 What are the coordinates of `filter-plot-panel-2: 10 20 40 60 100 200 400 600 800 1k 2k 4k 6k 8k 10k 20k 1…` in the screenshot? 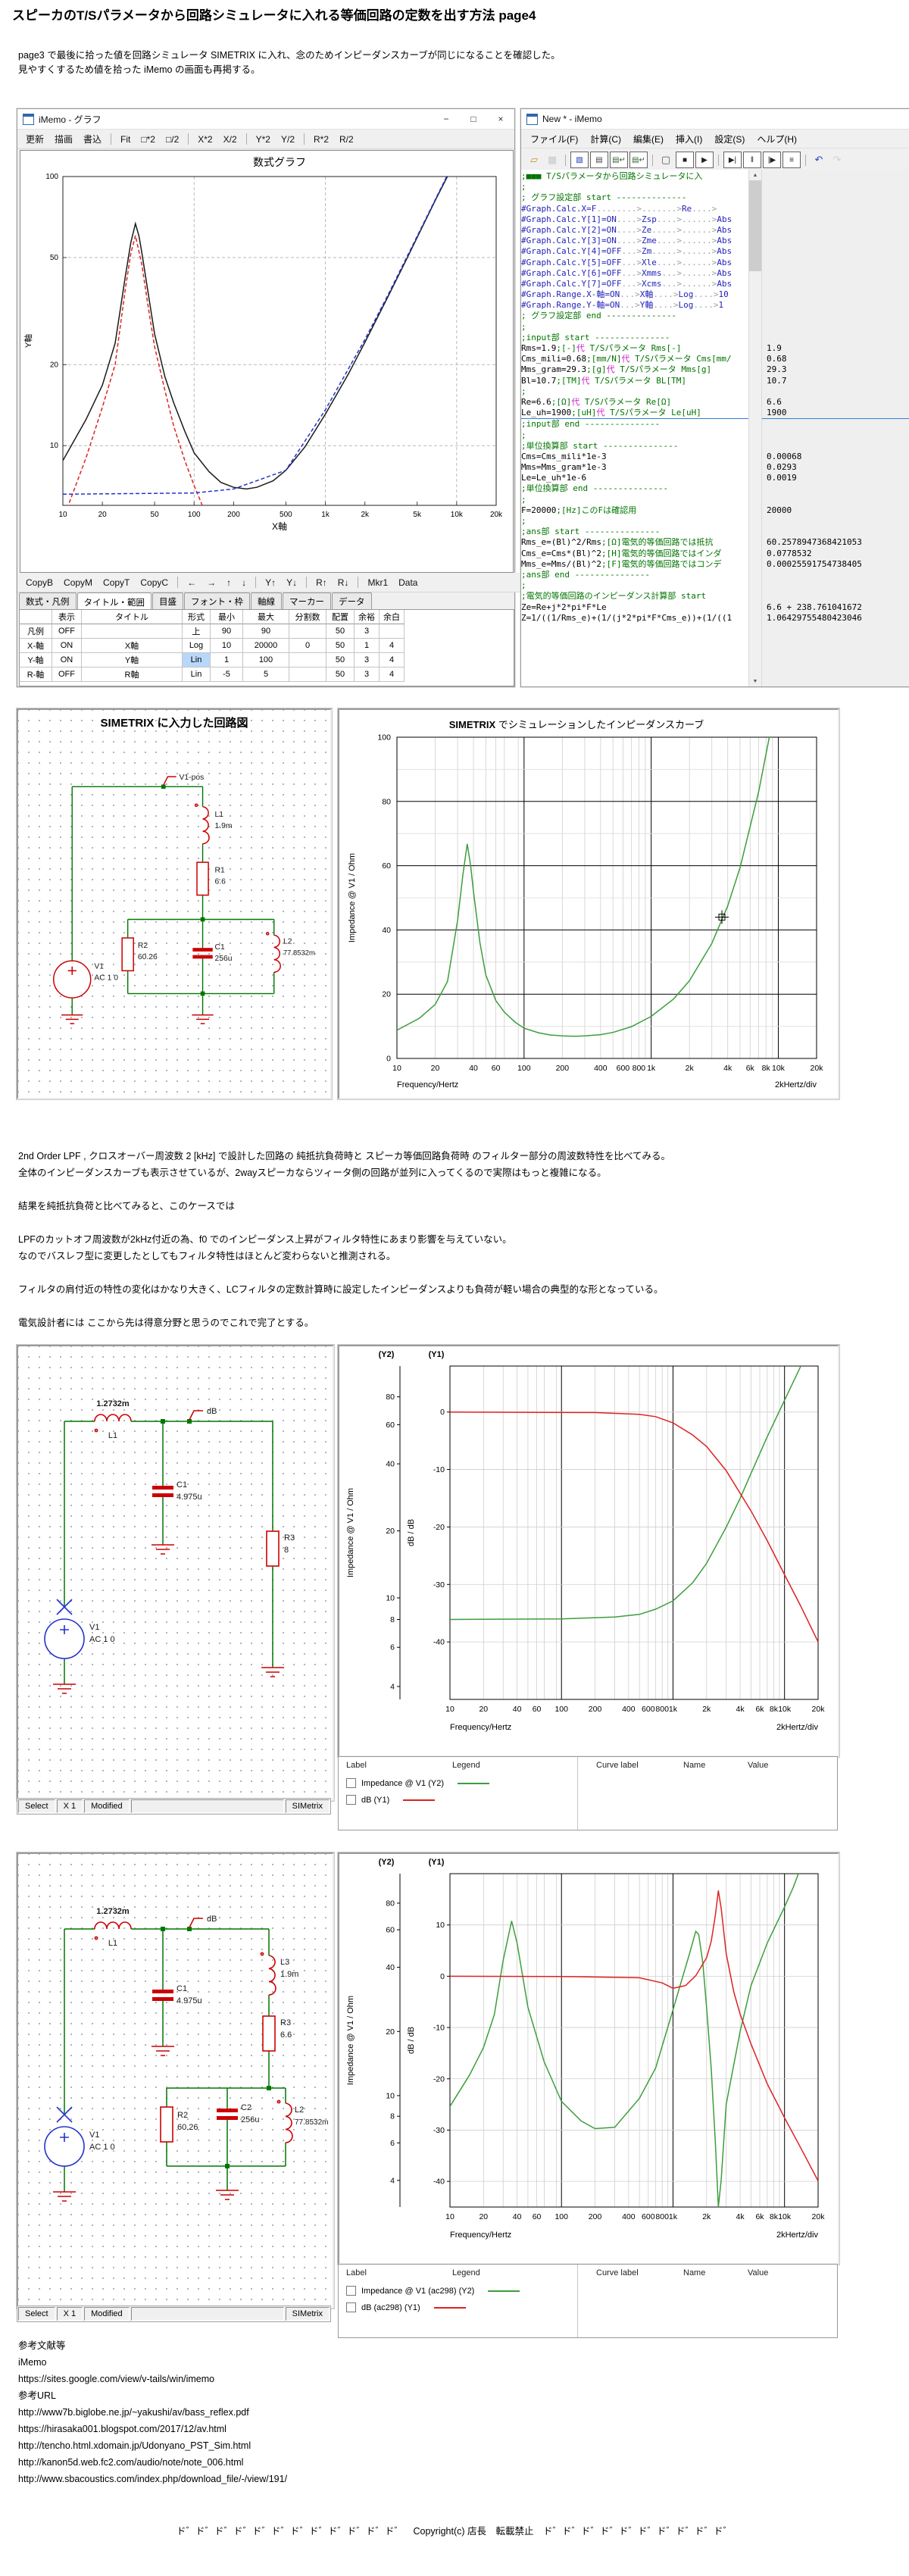 It's located at (588, 2058).